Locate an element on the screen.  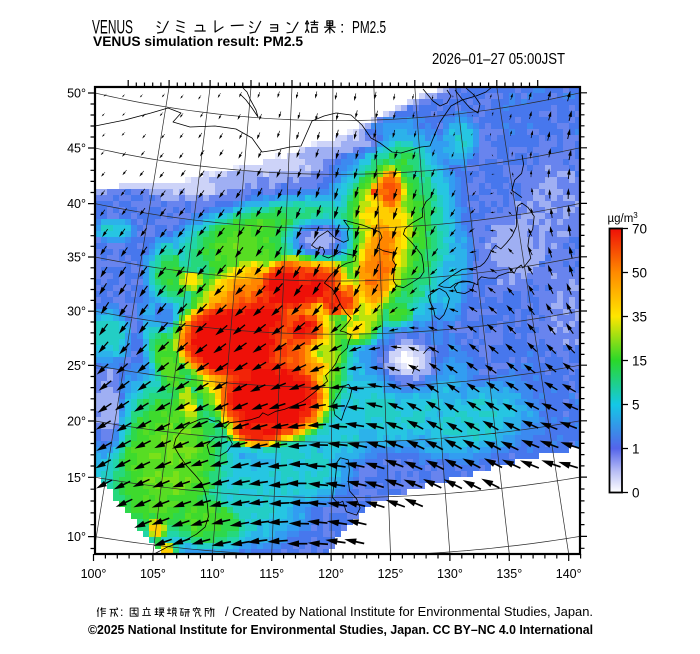
svg-text: 110° is located at coordinates (212, 574).